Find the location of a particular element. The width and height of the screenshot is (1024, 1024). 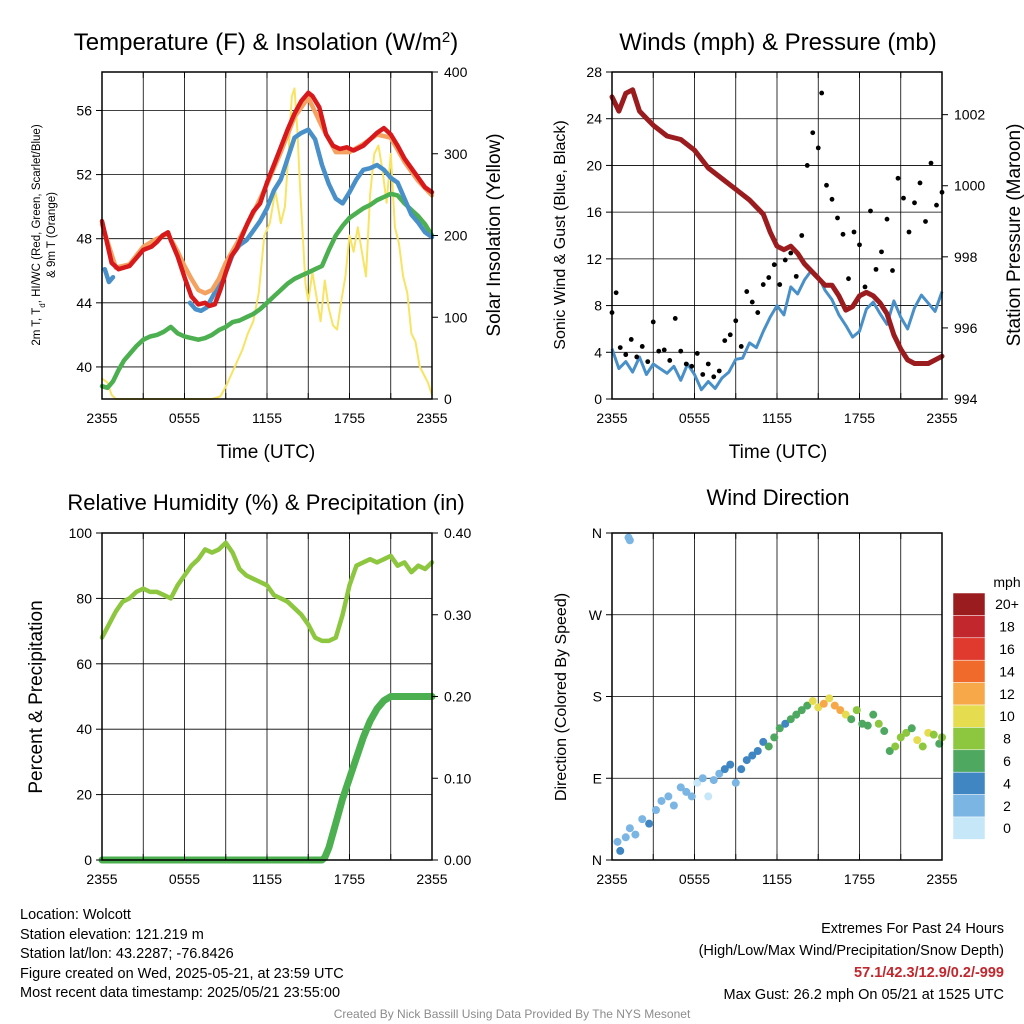

colorbar-label-1: 18 is located at coordinates (1007, 627).